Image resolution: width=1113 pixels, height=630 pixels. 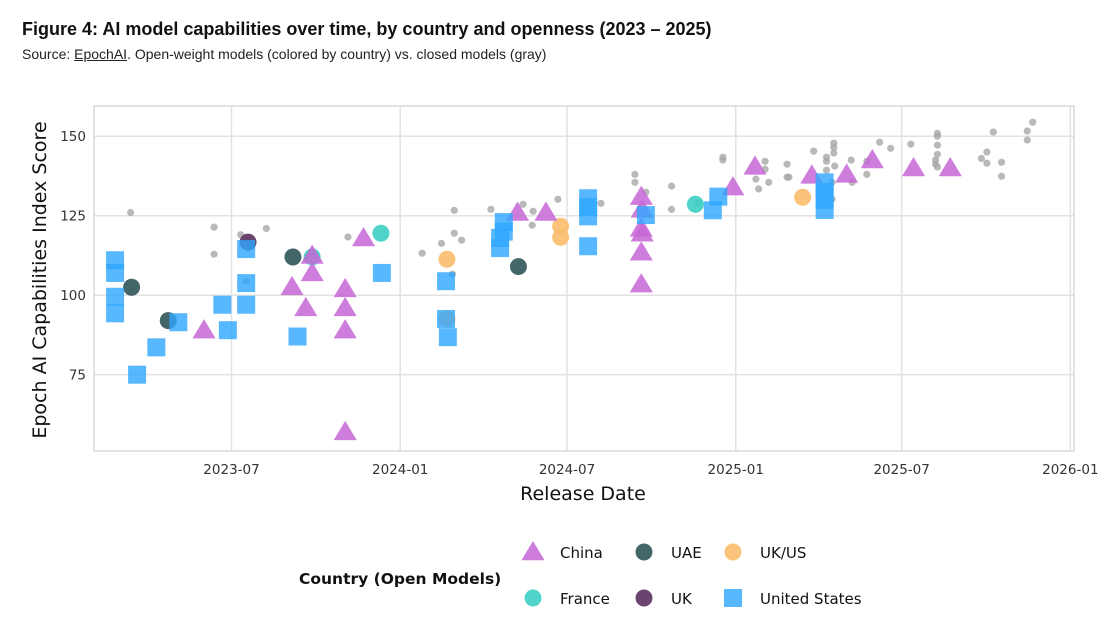 I want to click on y-tick-label: 100, so click(x=73, y=296).